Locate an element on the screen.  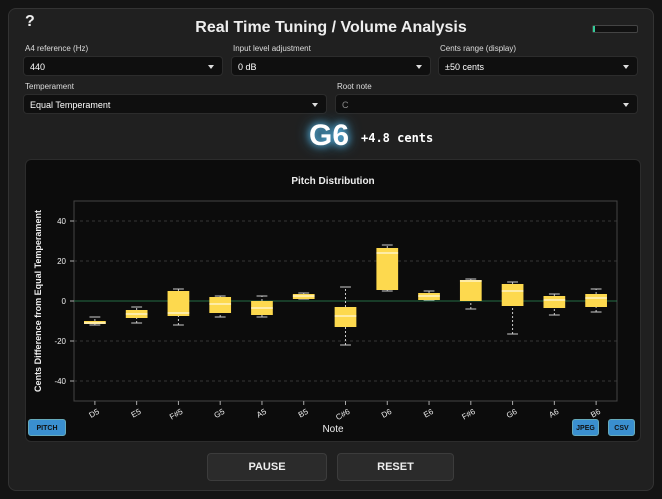
x-tick-label: A5 is located at coordinates (261, 413).